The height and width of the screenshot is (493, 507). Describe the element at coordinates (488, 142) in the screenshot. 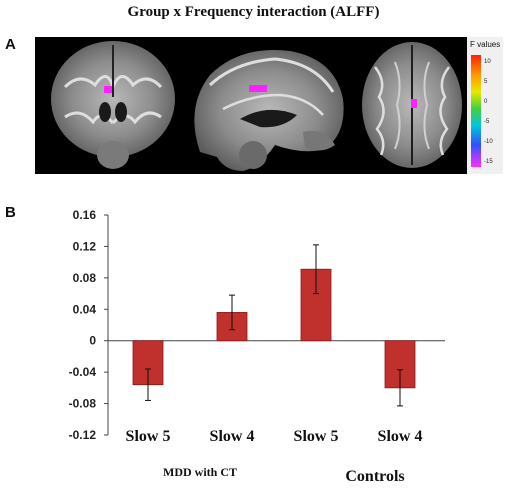

I see `colorbar-tick: -10` at that location.